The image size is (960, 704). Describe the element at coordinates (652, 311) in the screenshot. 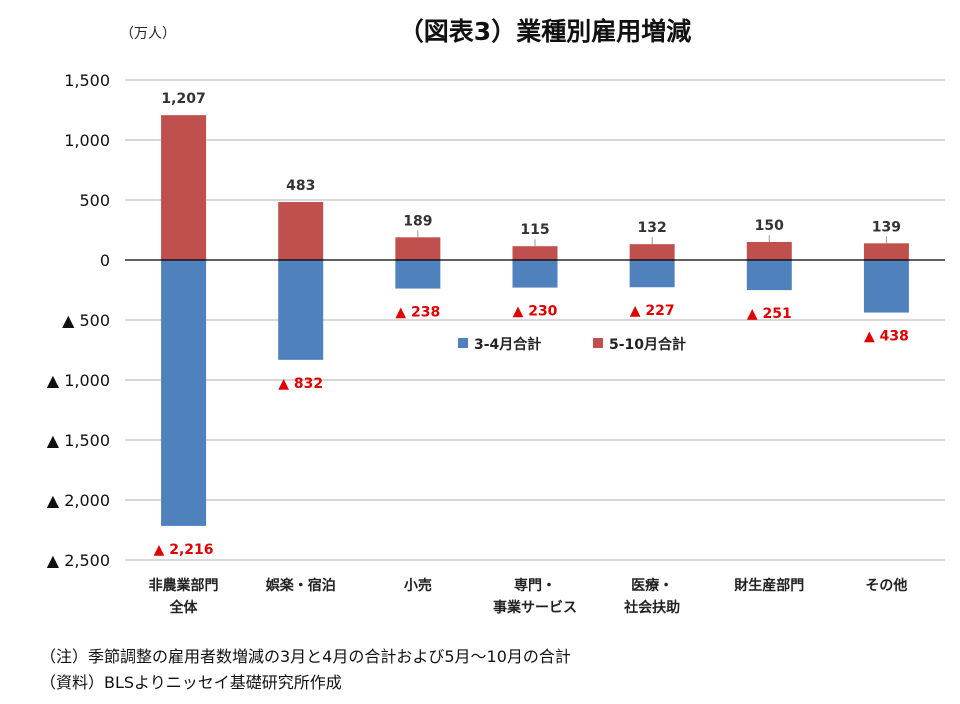

I see `data-label-3-4: ▲ 227` at that location.